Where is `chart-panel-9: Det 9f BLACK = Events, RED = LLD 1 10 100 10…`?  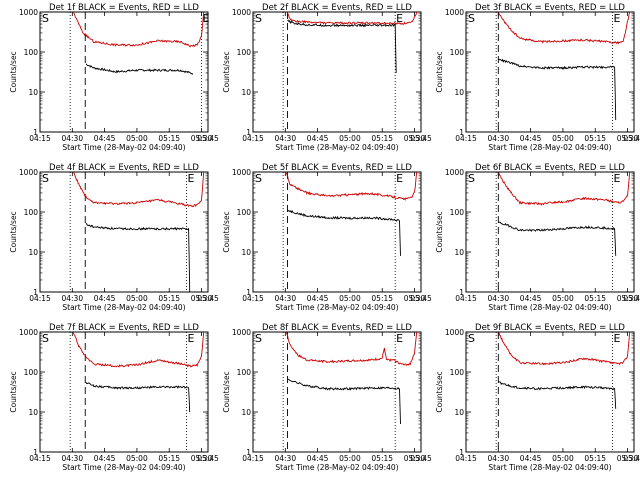 chart-panel-9: Det 9f BLACK = Events, RED = LLD 1 10 100 10… is located at coordinates (537, 397).